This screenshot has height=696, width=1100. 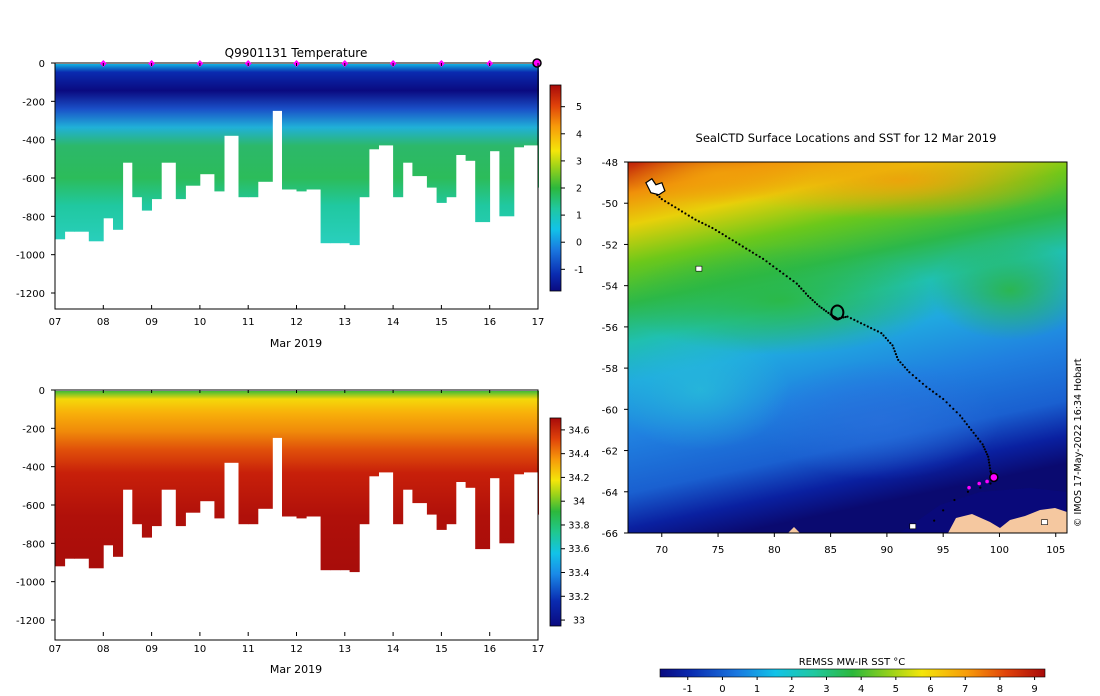 I want to click on temperature-y-tick-label: -200, so click(x=33, y=102).